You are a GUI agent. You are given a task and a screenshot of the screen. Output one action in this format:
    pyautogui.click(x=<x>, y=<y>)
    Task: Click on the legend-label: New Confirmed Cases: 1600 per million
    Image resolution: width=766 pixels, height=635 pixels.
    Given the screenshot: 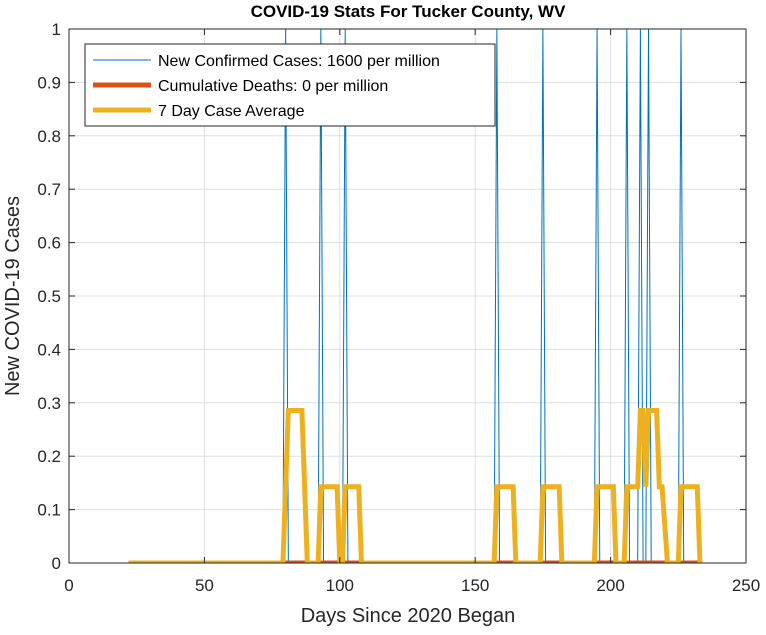 What is the action you would take?
    pyautogui.click(x=299, y=61)
    